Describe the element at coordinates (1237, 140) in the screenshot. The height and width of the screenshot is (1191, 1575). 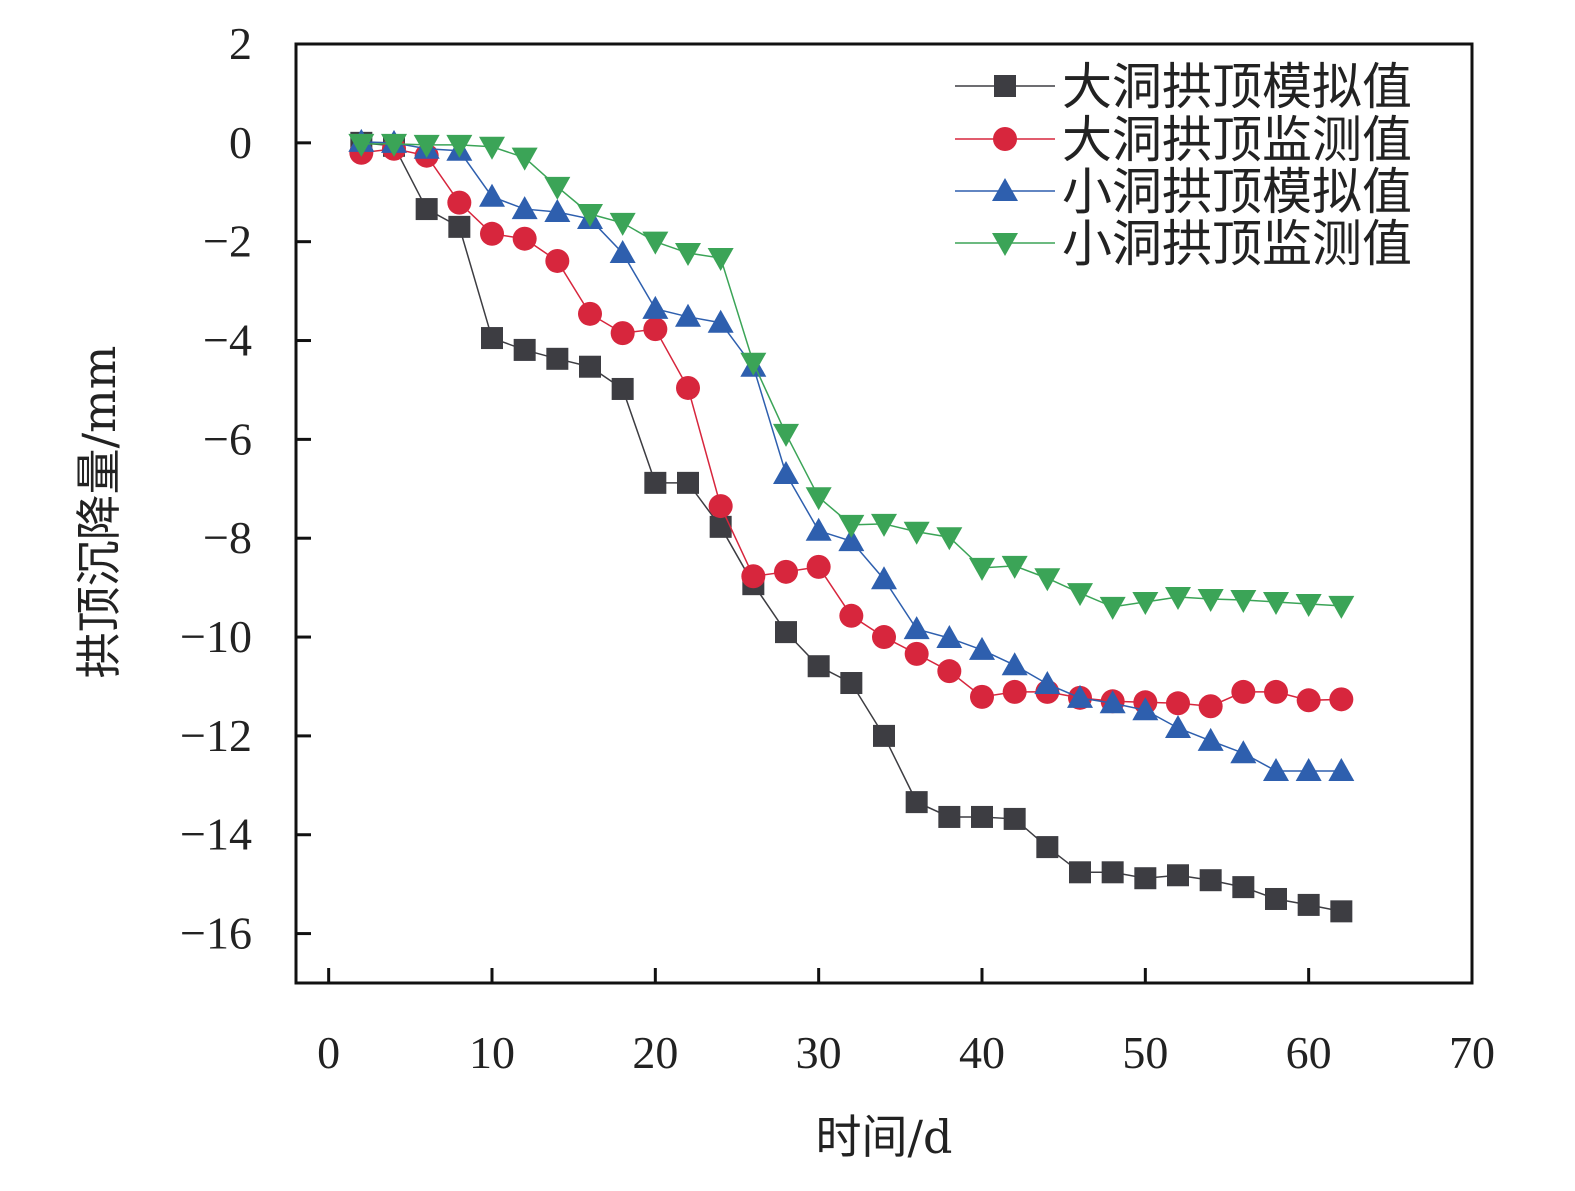
I see `legend-label: 大洞拱顶监测值` at that location.